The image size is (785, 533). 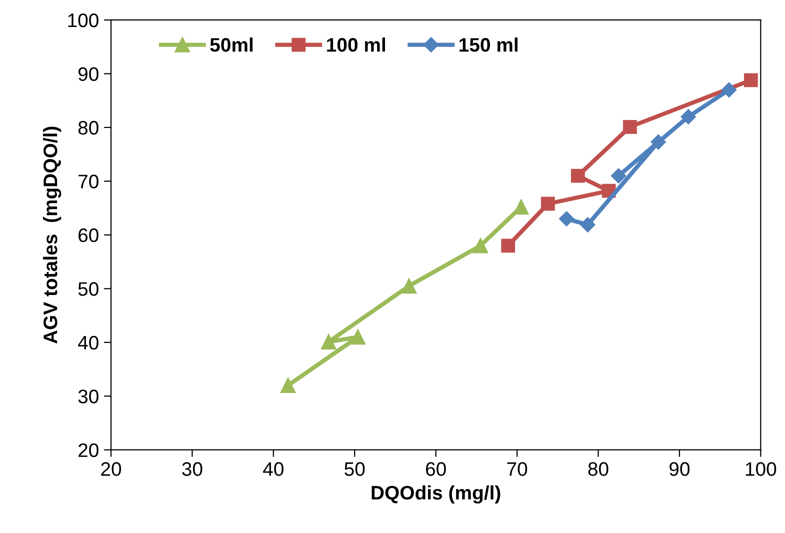 What do you see at coordinates (598, 469) in the screenshot?
I see `x-tick-label: 80` at bounding box center [598, 469].